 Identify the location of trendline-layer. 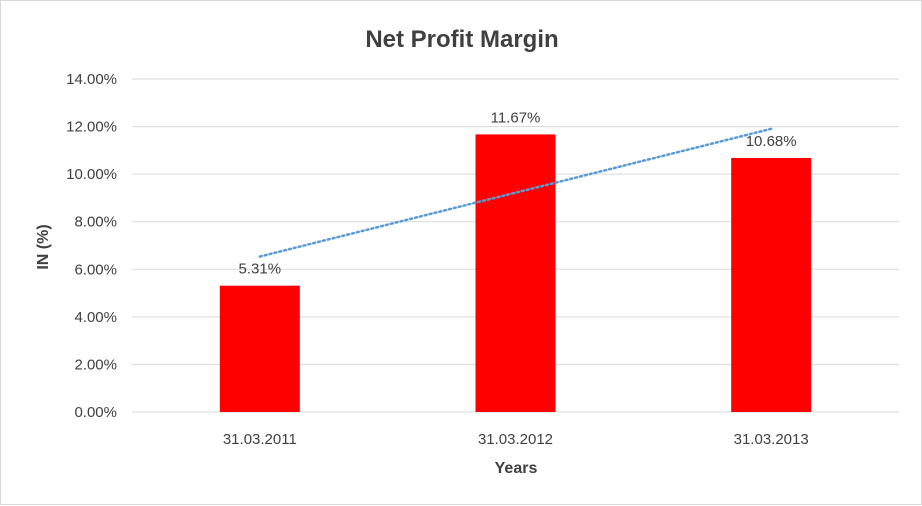
(515, 192).